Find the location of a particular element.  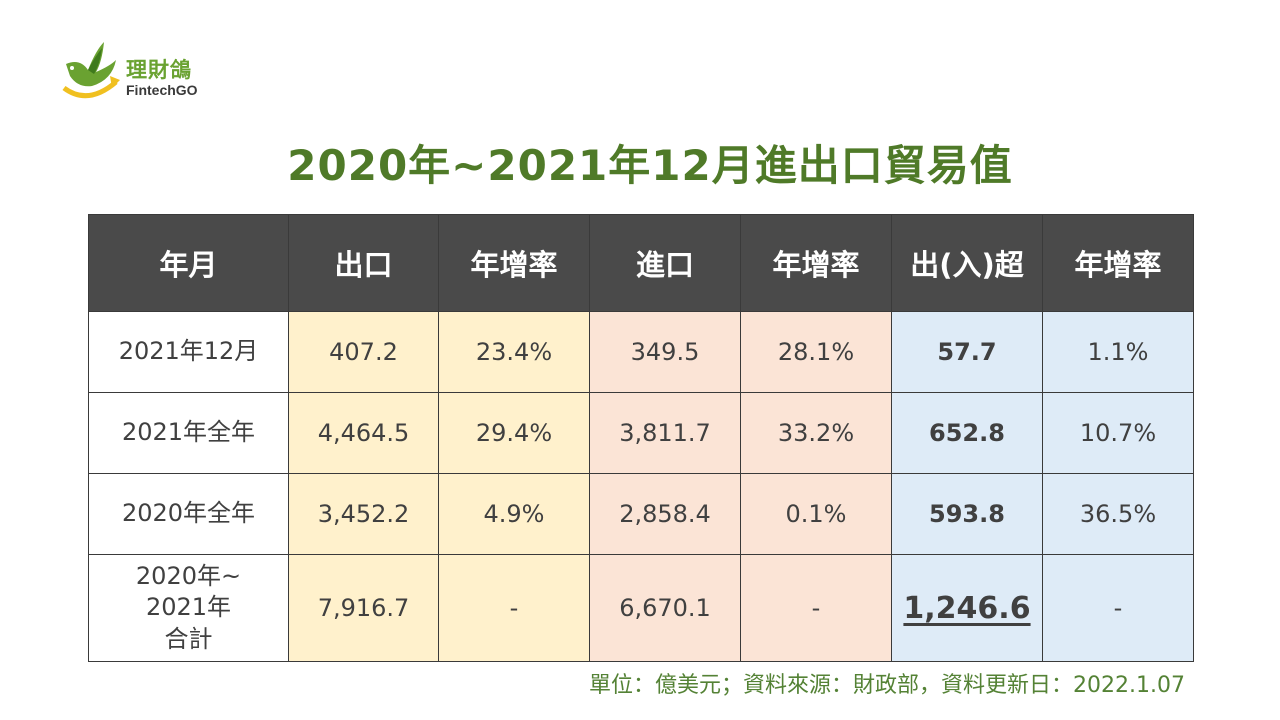

header-export: 出口 is located at coordinates (363, 263).